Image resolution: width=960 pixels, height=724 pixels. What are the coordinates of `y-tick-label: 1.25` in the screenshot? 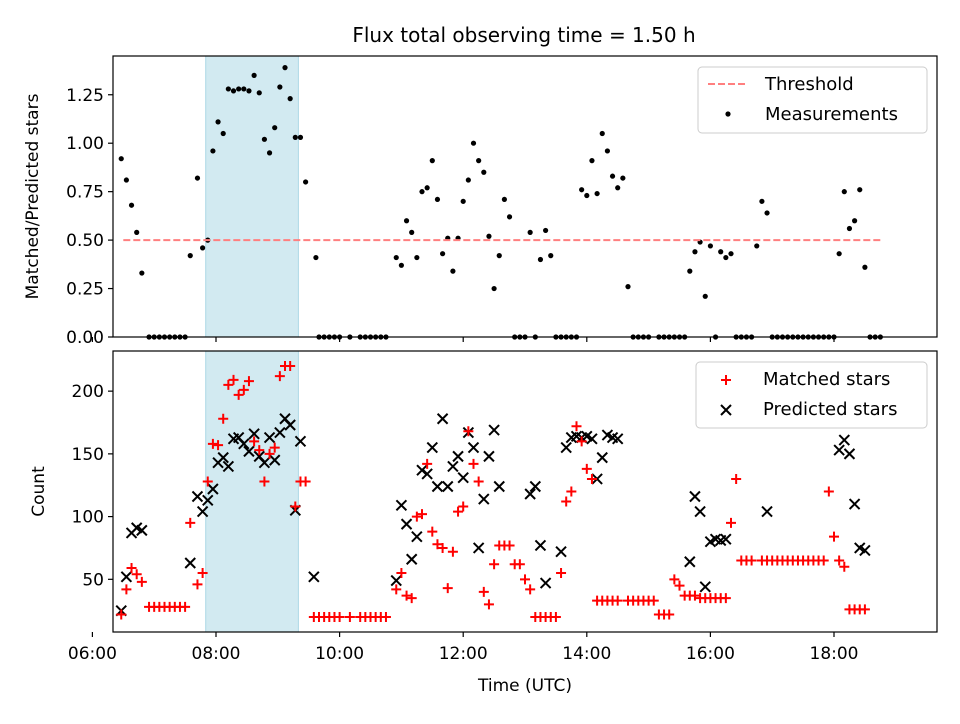 It's located at (85, 96).